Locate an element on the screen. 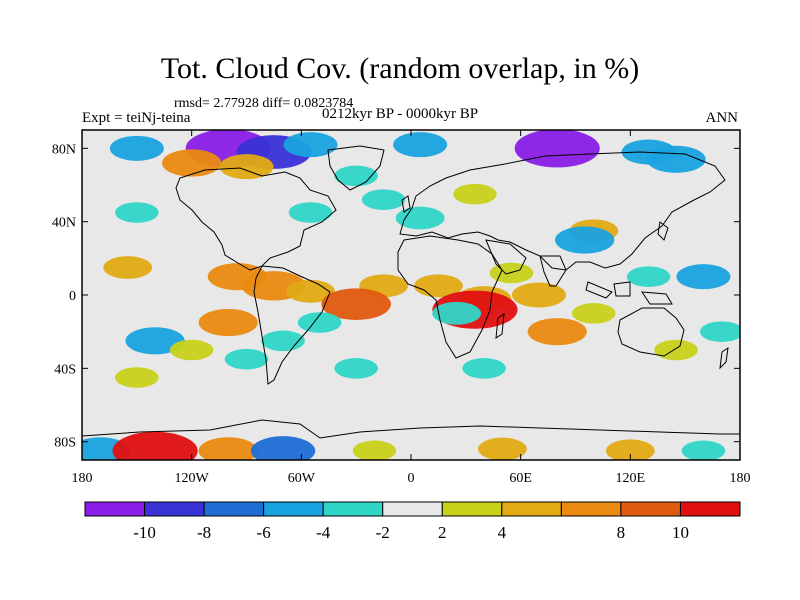 This screenshot has width=800, height=600. y-tick-label: 80N is located at coordinates (64, 149).